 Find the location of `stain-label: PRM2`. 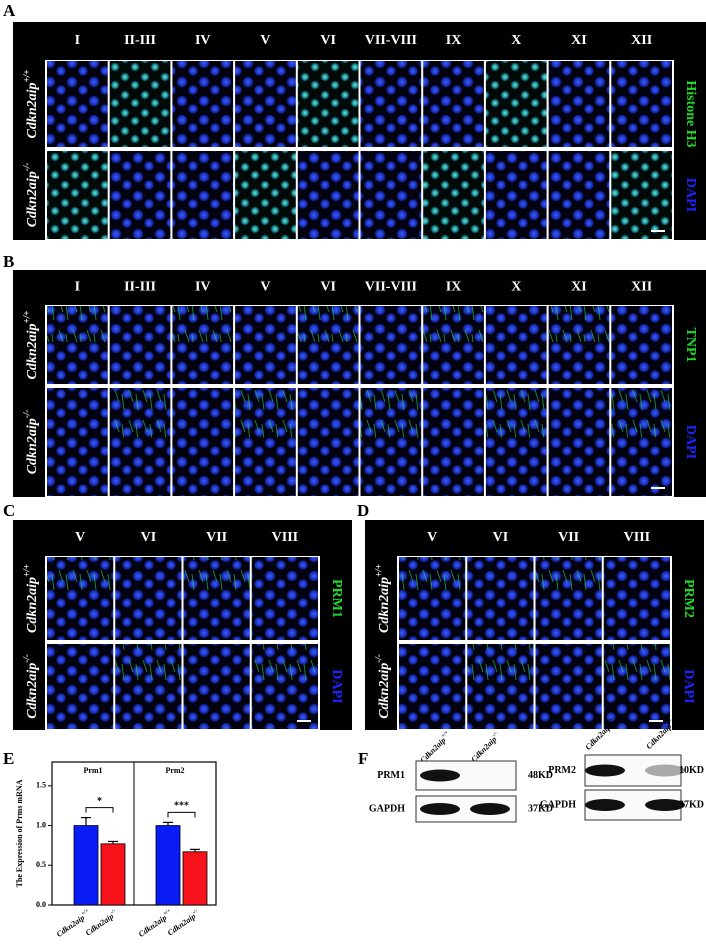

stain-label: PRM2 is located at coordinates (688, 598).